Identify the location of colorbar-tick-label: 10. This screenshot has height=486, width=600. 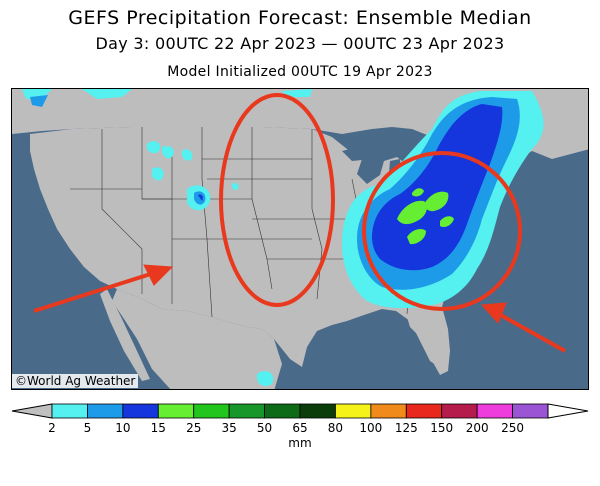
(123, 428).